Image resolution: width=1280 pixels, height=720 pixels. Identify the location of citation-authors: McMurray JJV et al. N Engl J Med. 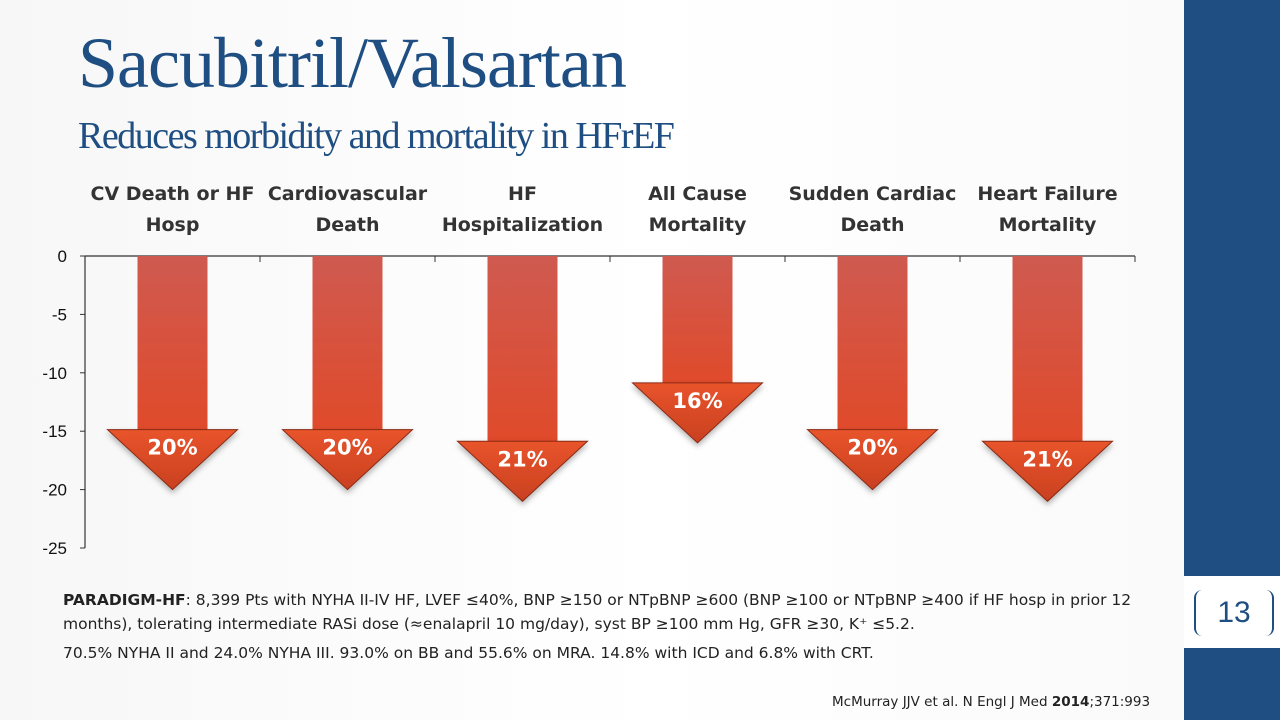
(942, 702).